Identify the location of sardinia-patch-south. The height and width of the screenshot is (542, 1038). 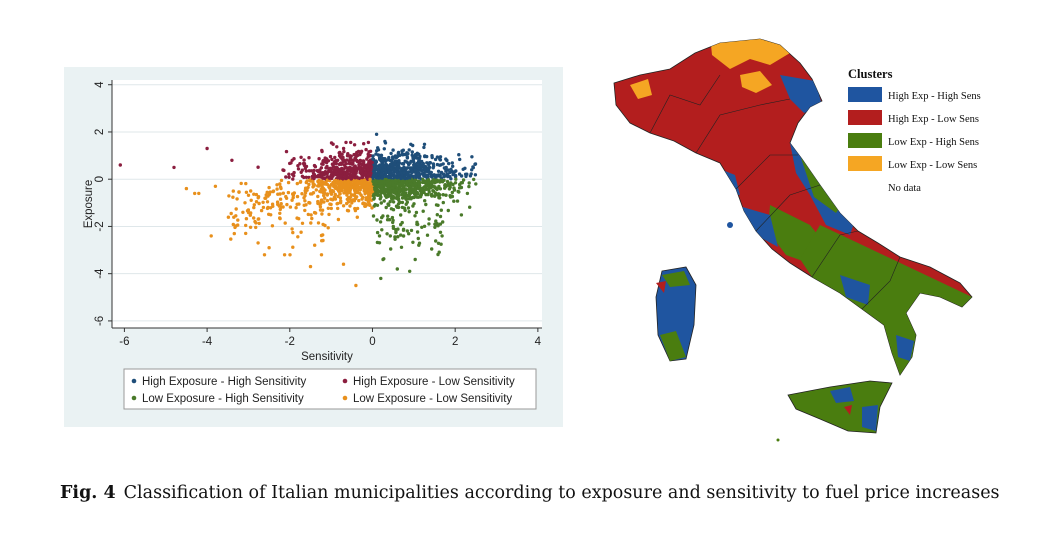
(673, 346).